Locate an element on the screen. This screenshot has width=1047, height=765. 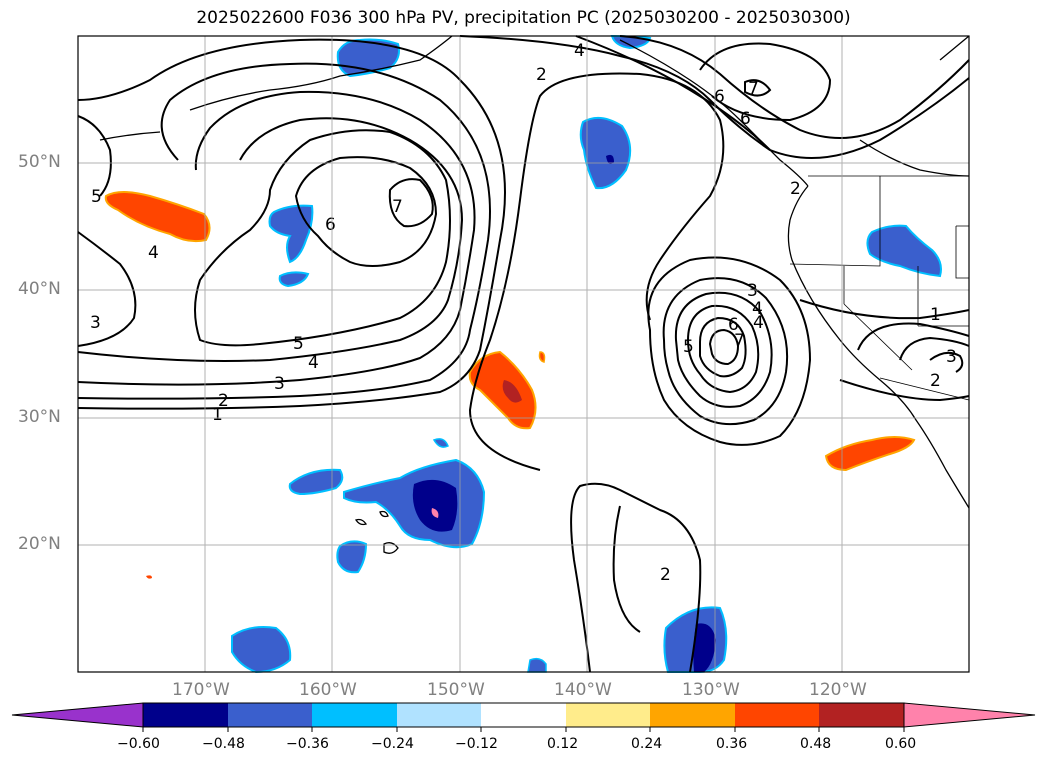
lat-label: 40°N is located at coordinates (39, 289).